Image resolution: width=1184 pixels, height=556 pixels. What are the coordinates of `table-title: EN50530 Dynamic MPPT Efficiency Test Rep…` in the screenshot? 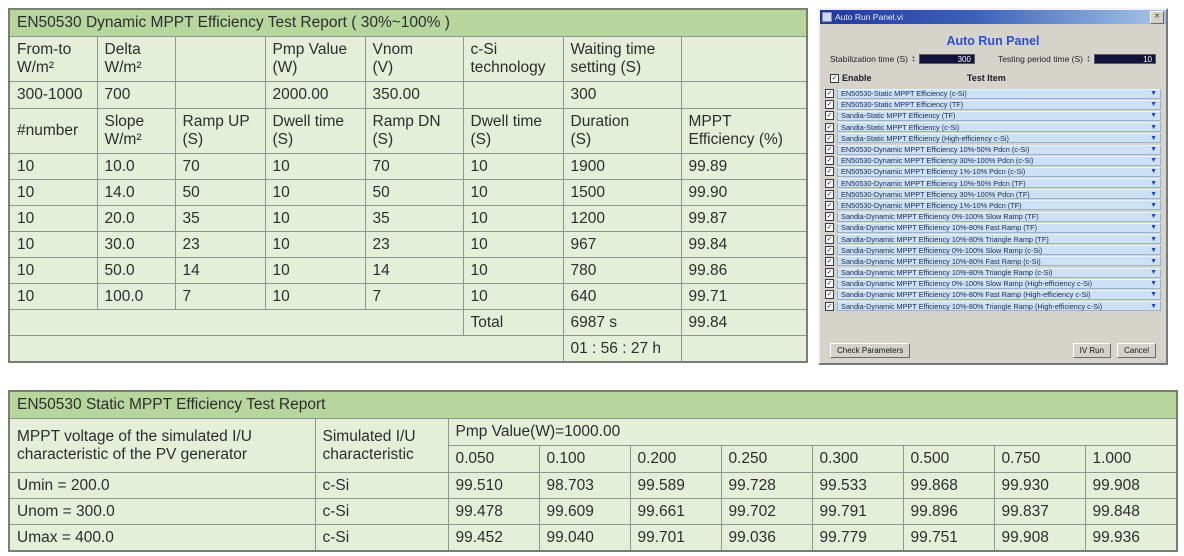 It's located at (408, 22).